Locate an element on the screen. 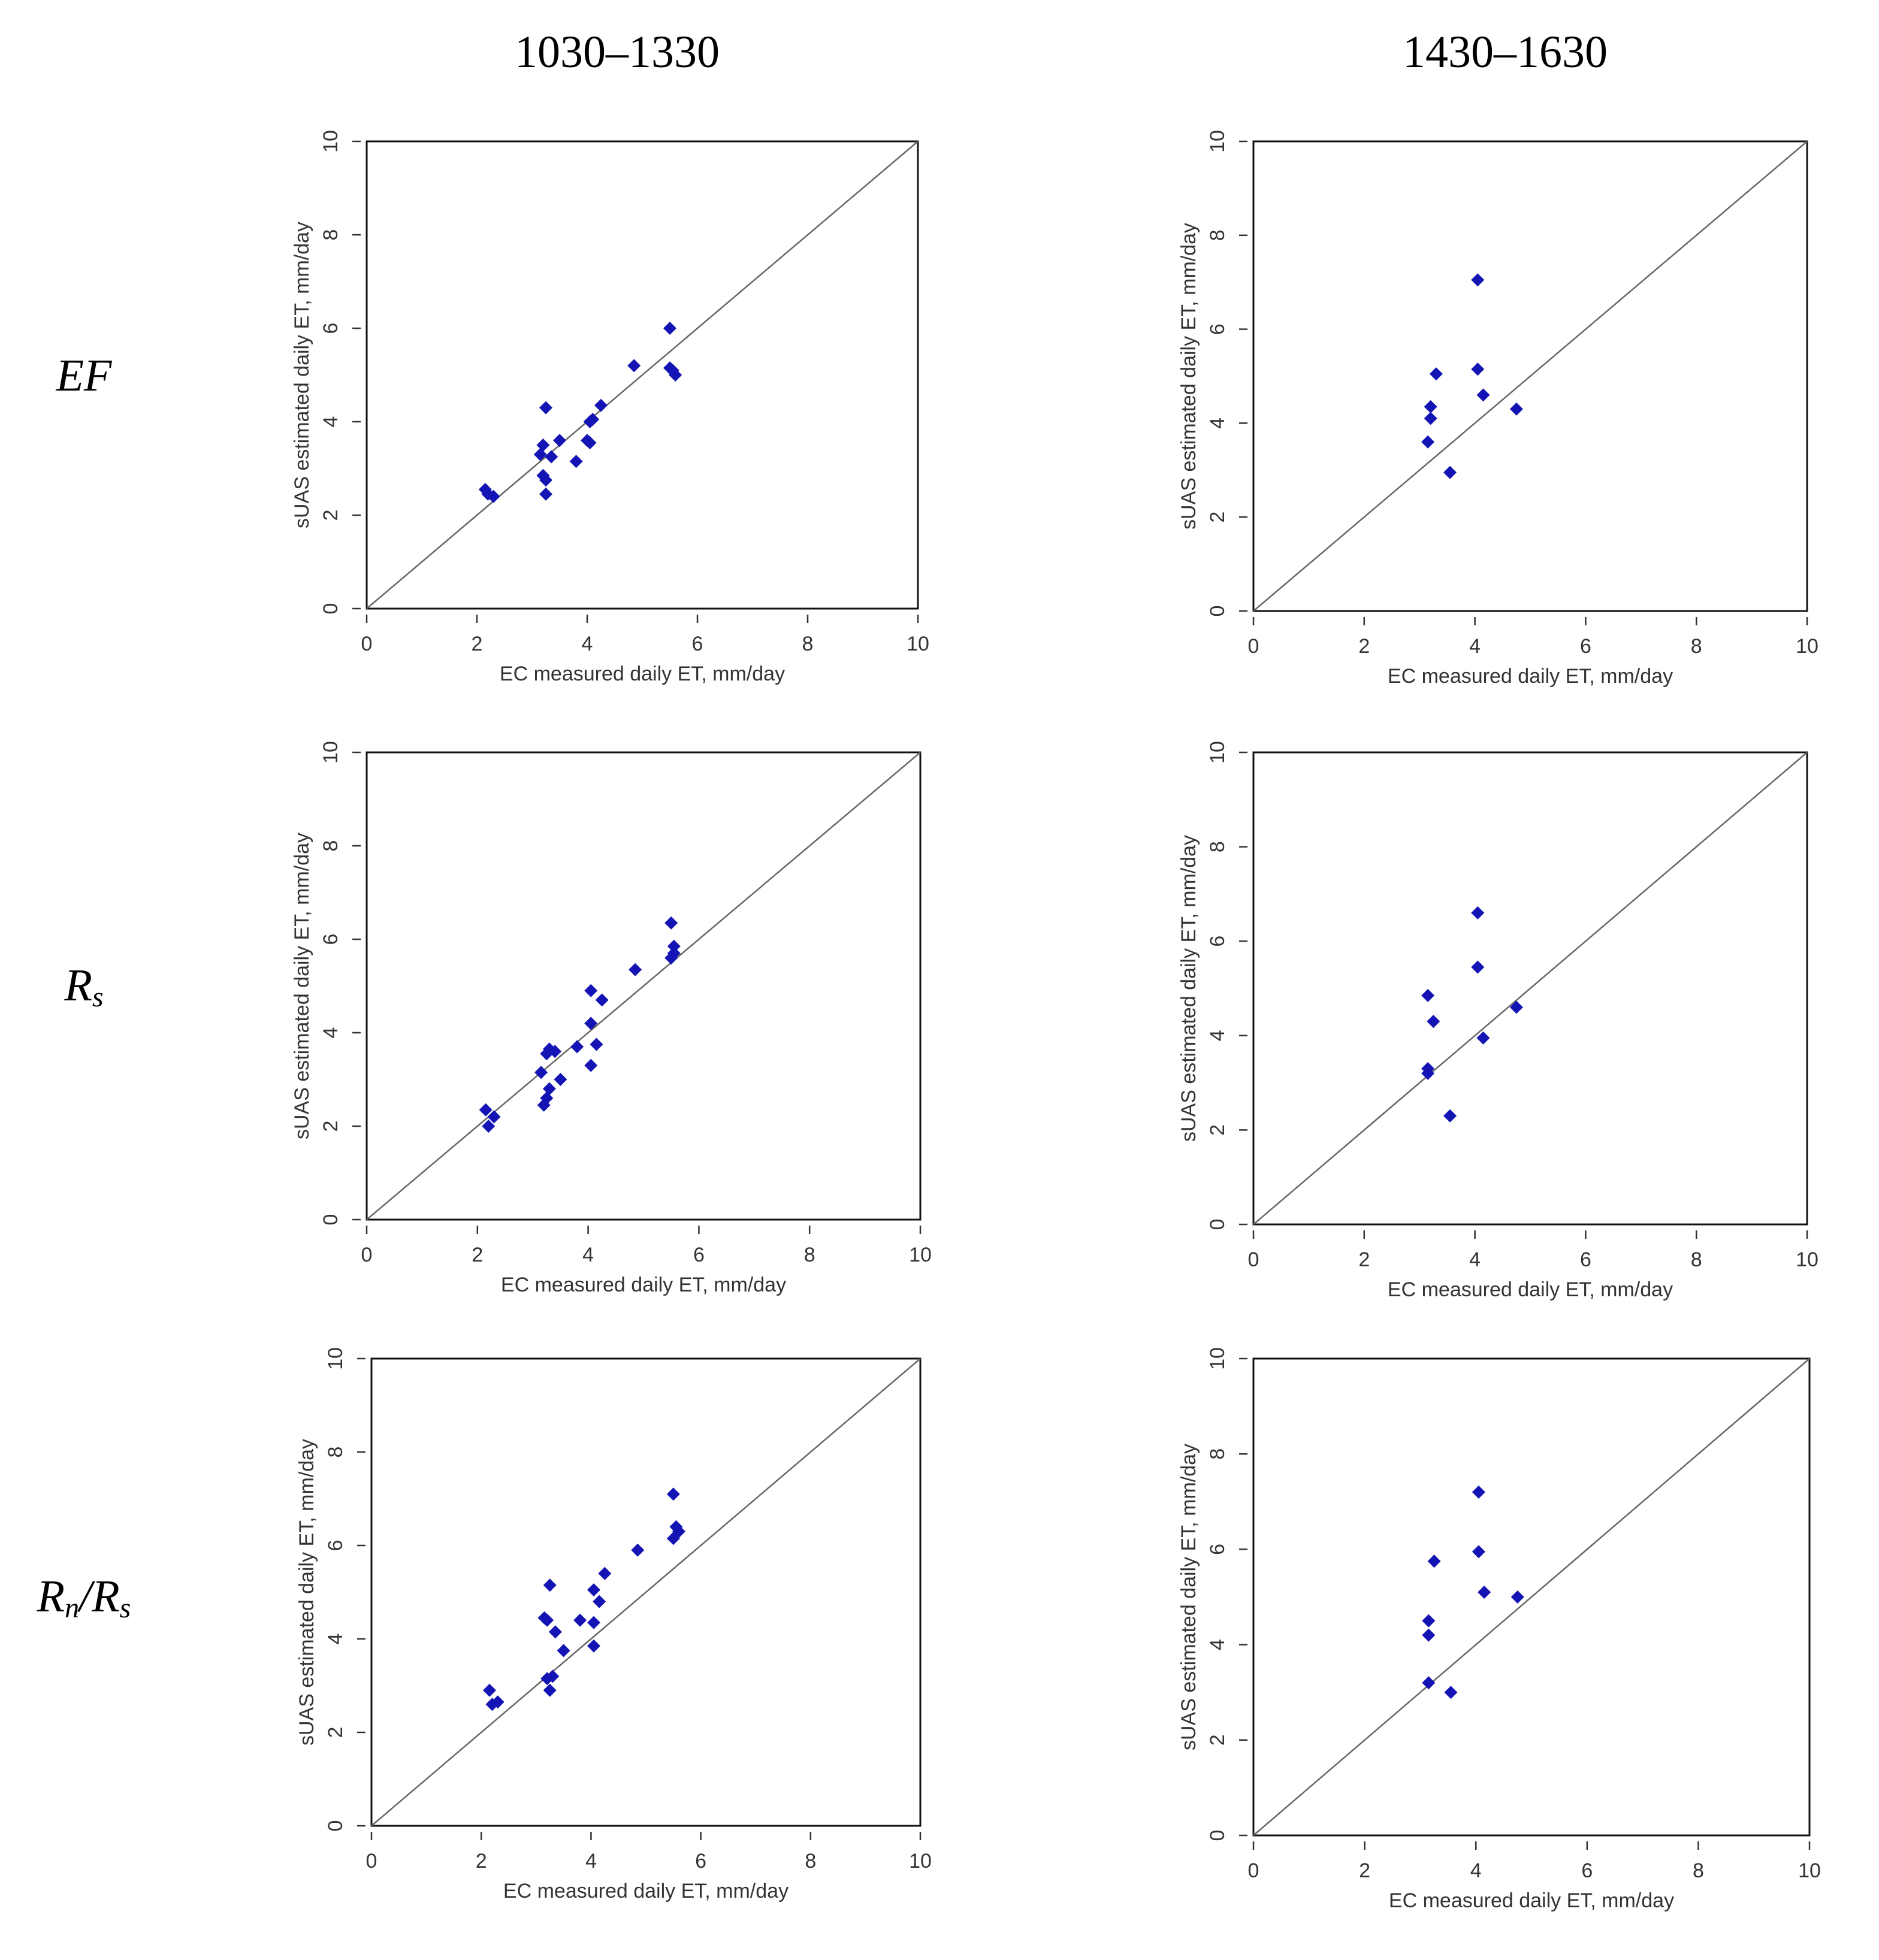 Image resolution: width=1879 pixels, height=1960 pixels. row-label-rs: Rs is located at coordinates (83, 987).